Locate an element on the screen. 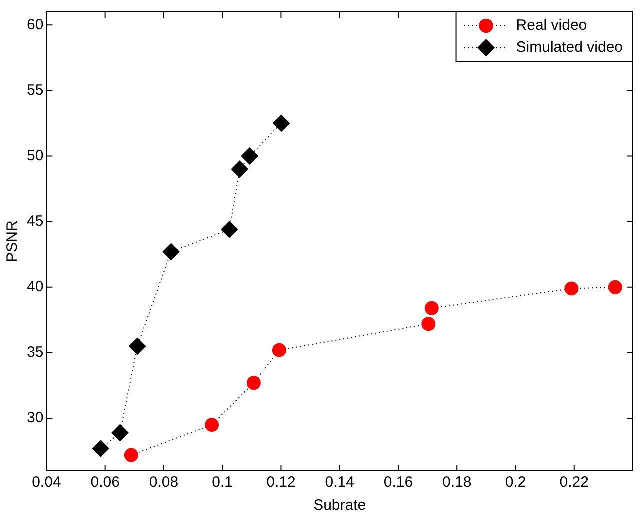  y-tick-label: 30 is located at coordinates (35, 418).